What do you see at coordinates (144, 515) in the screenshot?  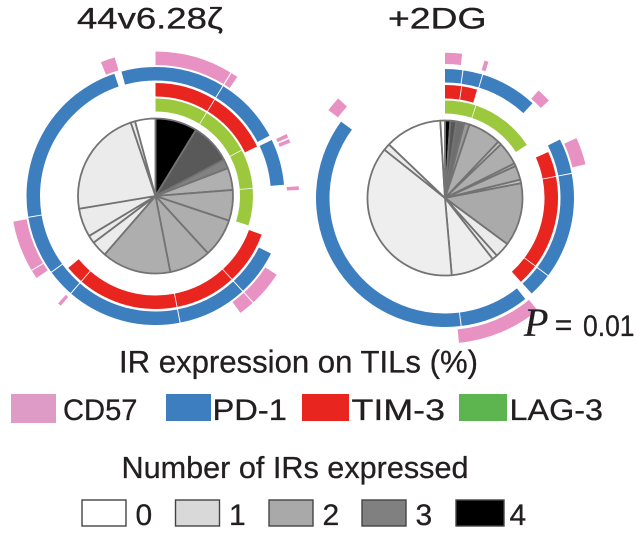 I see `svg-text: 0` at bounding box center [144, 515].